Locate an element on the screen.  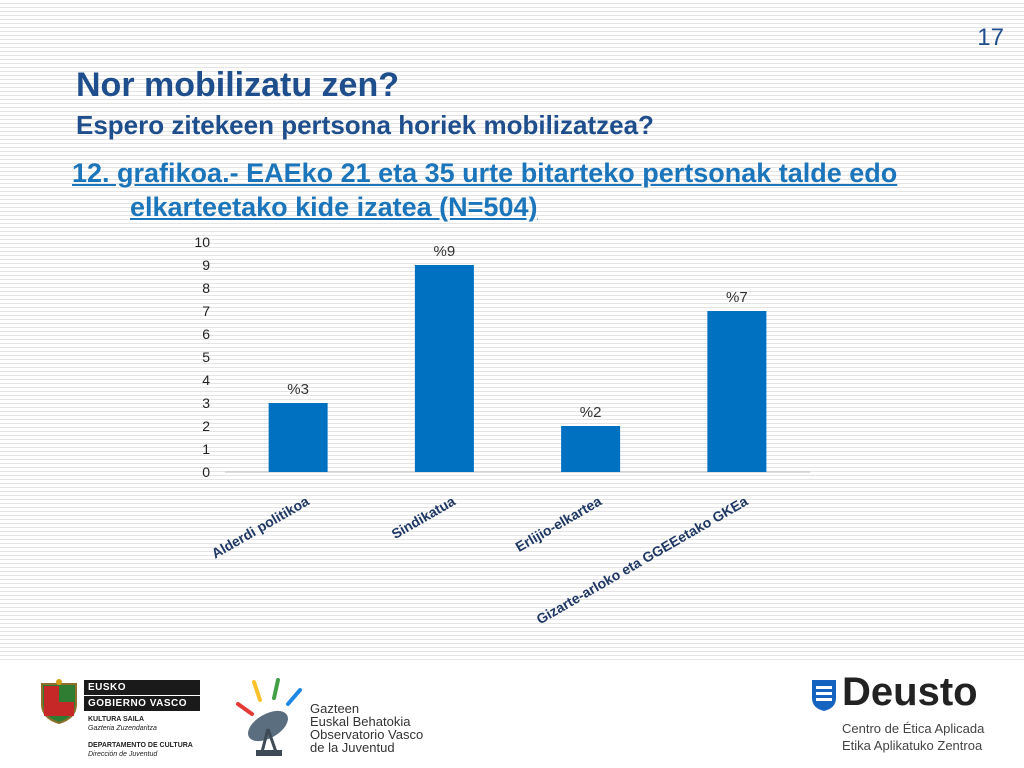
gv-name-es: GOBIERNO VASCO is located at coordinates (142, 703).